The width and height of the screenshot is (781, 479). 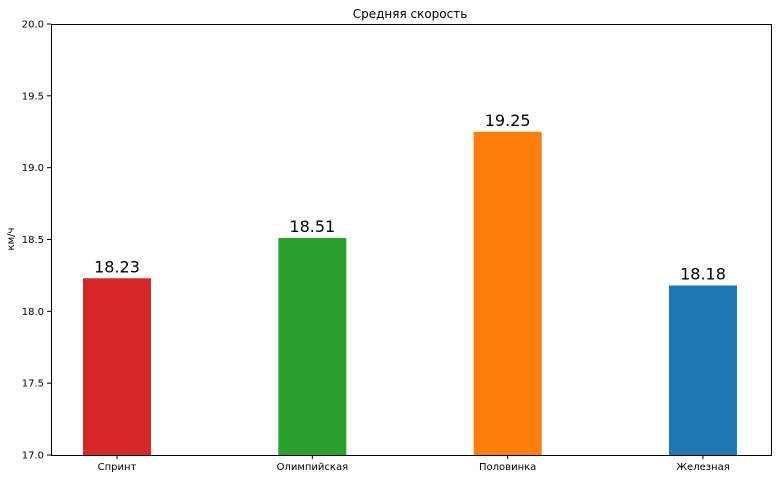 I want to click on data-label-3: 19.25, so click(x=508, y=120).